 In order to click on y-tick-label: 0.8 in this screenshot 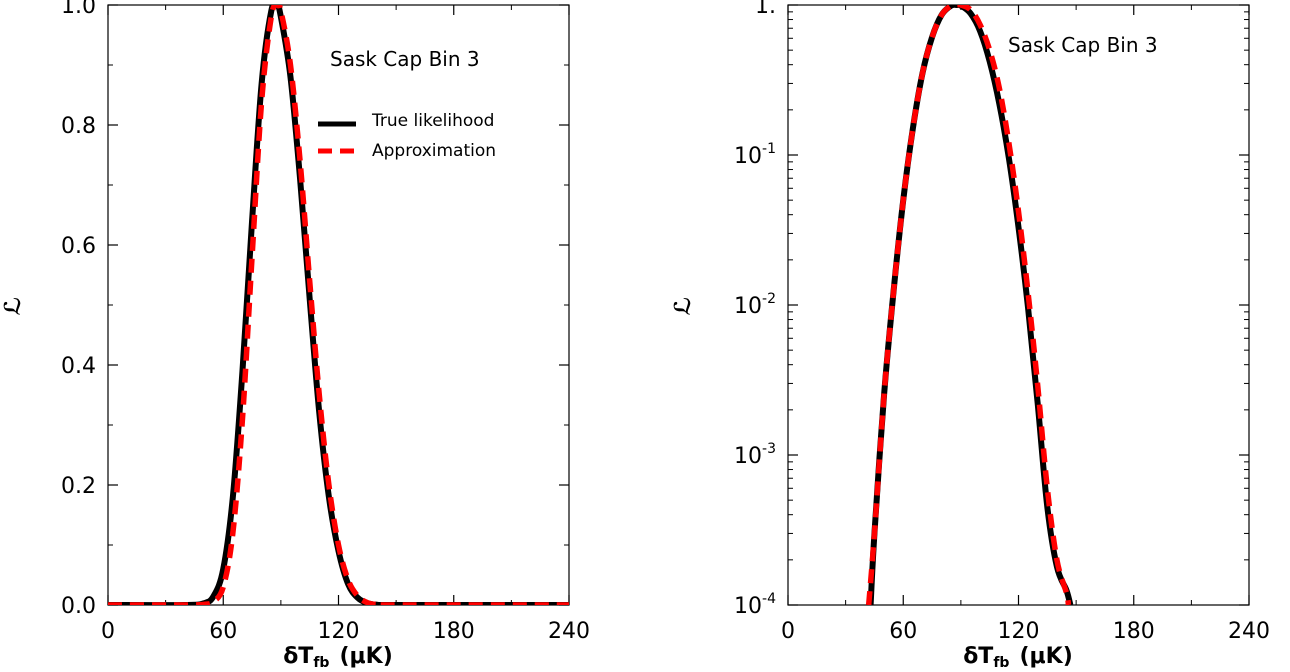, I will do `click(78, 126)`.